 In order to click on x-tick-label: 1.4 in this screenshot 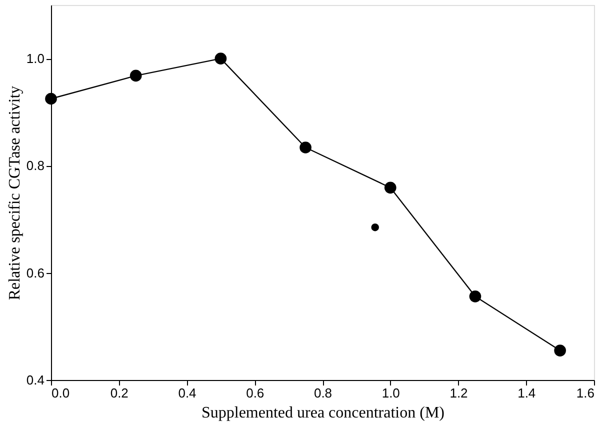, I will do `click(527, 393)`.